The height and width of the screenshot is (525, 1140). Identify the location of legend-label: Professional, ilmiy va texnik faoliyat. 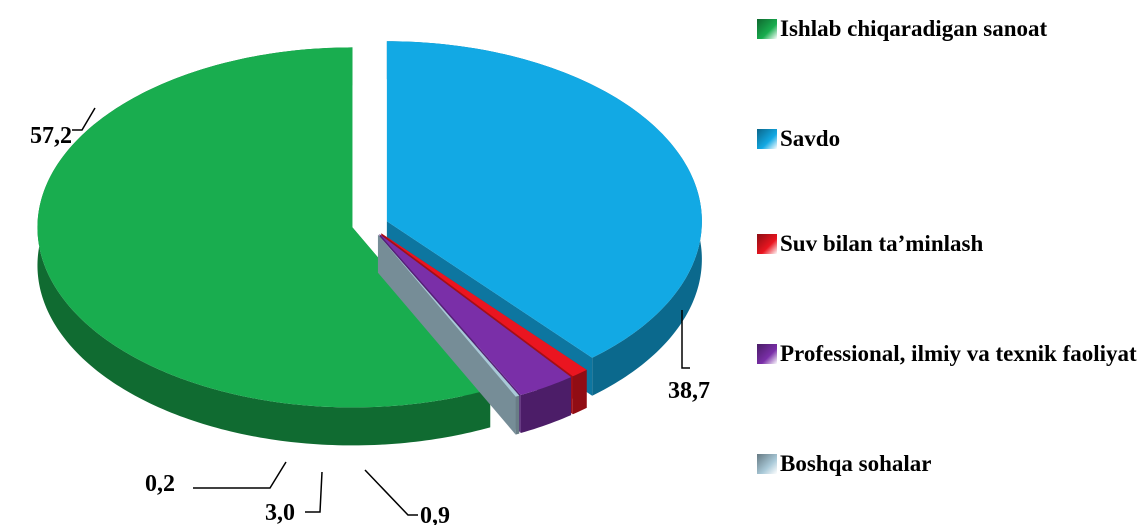
(958, 353).